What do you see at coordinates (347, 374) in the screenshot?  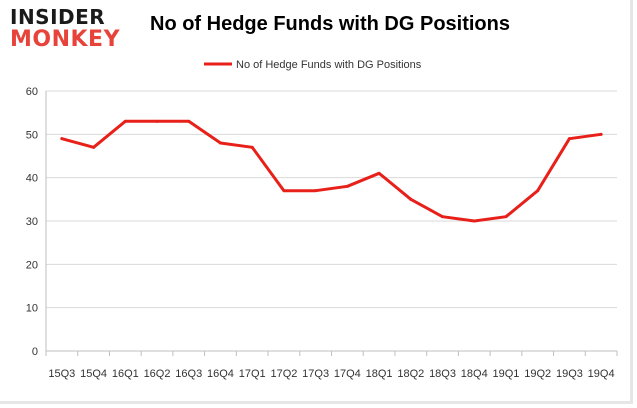 I see `x-tick-label-17Q4: 17Q4` at bounding box center [347, 374].